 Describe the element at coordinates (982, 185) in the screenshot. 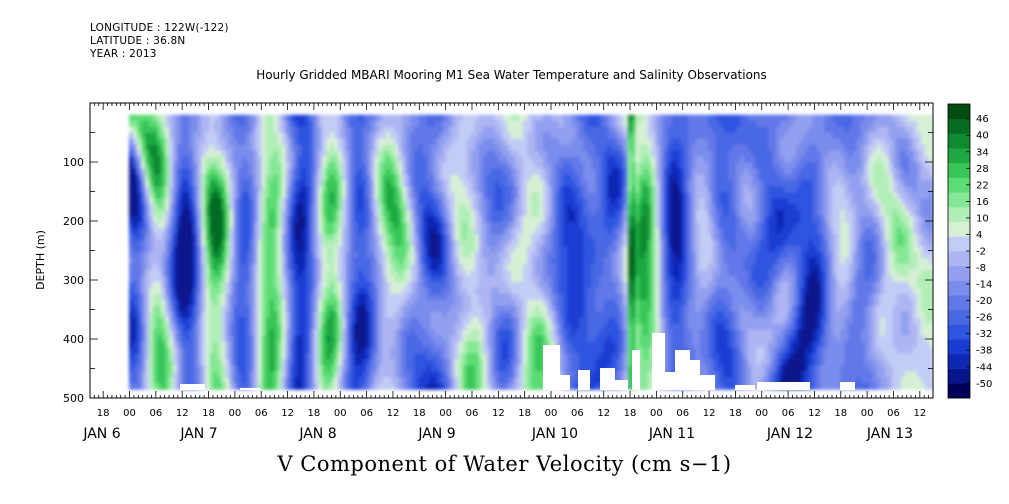

I see `colorbar-label: 22` at that location.